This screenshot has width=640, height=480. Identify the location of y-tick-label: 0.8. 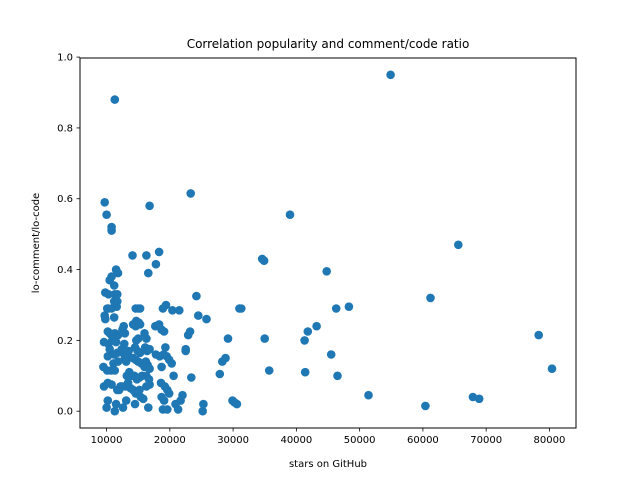
(65, 128).